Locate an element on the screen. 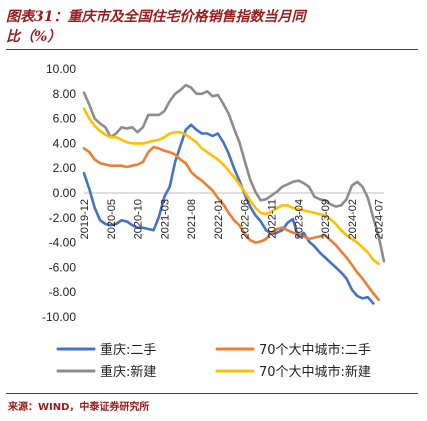 Image resolution: width=427 pixels, height=421 pixels. legend-label: 70个大中城市:二手 is located at coordinates (315, 350).